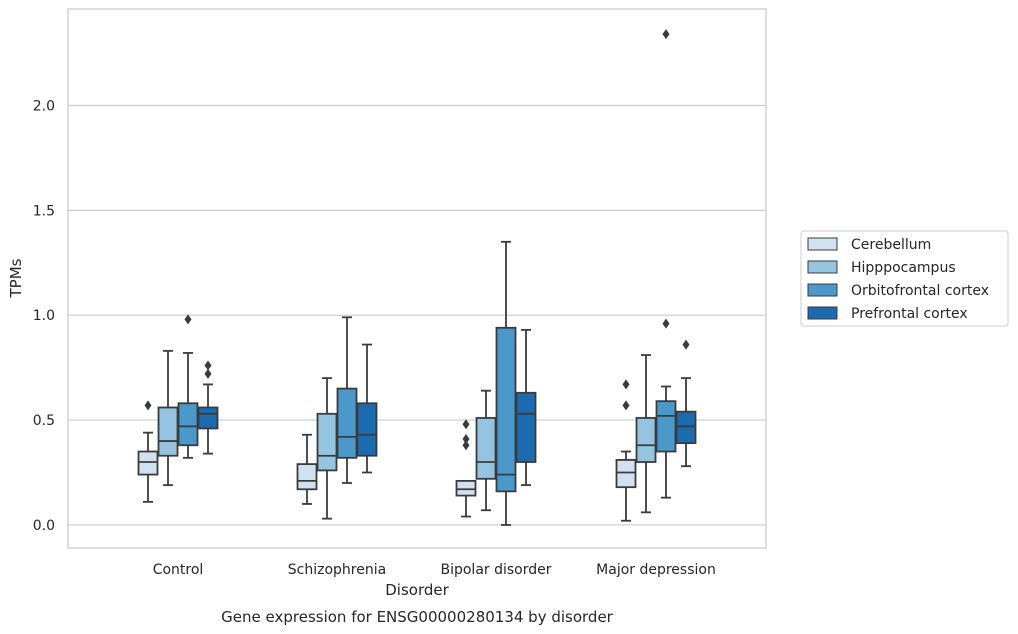  I want to click on x-tick-label: Control, so click(178, 570).